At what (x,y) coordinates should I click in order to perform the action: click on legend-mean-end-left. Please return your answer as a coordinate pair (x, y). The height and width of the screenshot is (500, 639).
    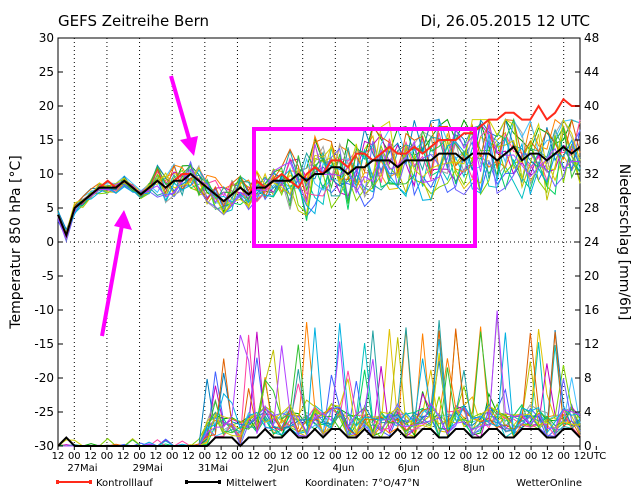
    Looking at the image, I should click on (186, 482).